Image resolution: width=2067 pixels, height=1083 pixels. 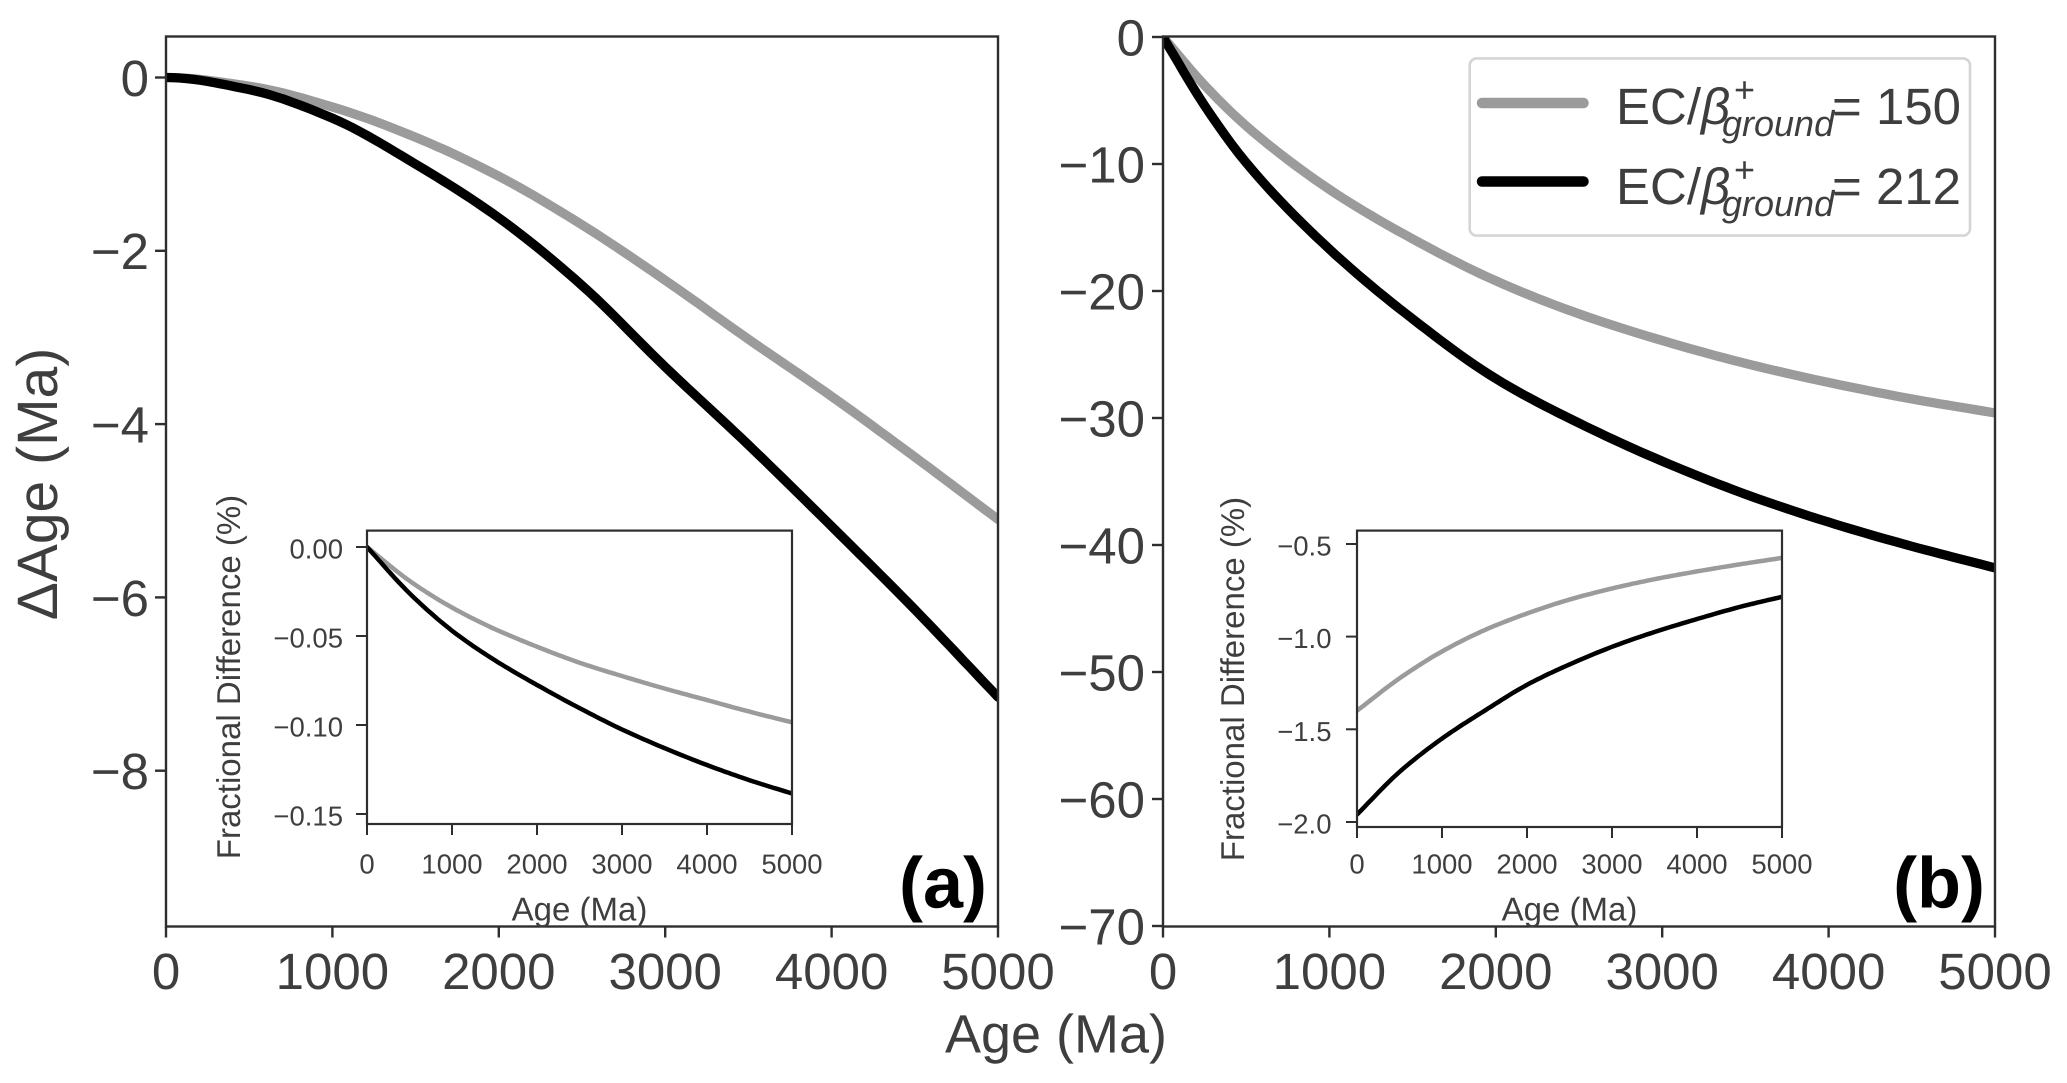 I want to click on svg-text: −2, so click(x=120, y=251).